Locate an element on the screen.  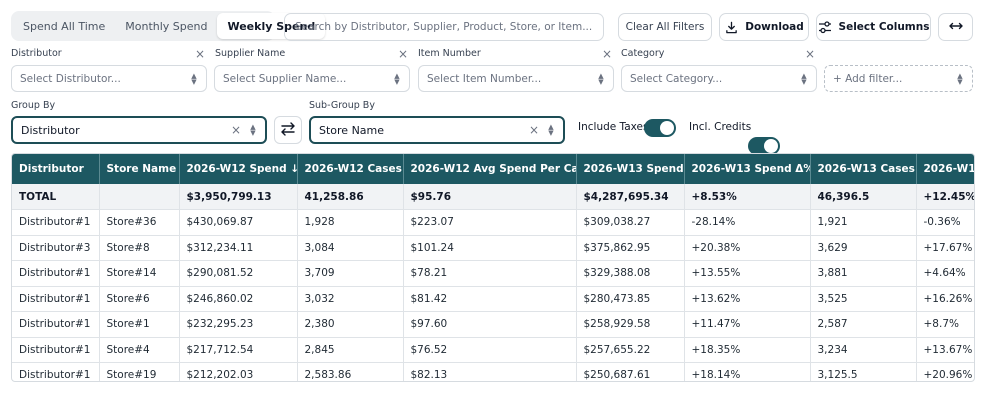
table-cell: $78.21 is located at coordinates (490, 273).